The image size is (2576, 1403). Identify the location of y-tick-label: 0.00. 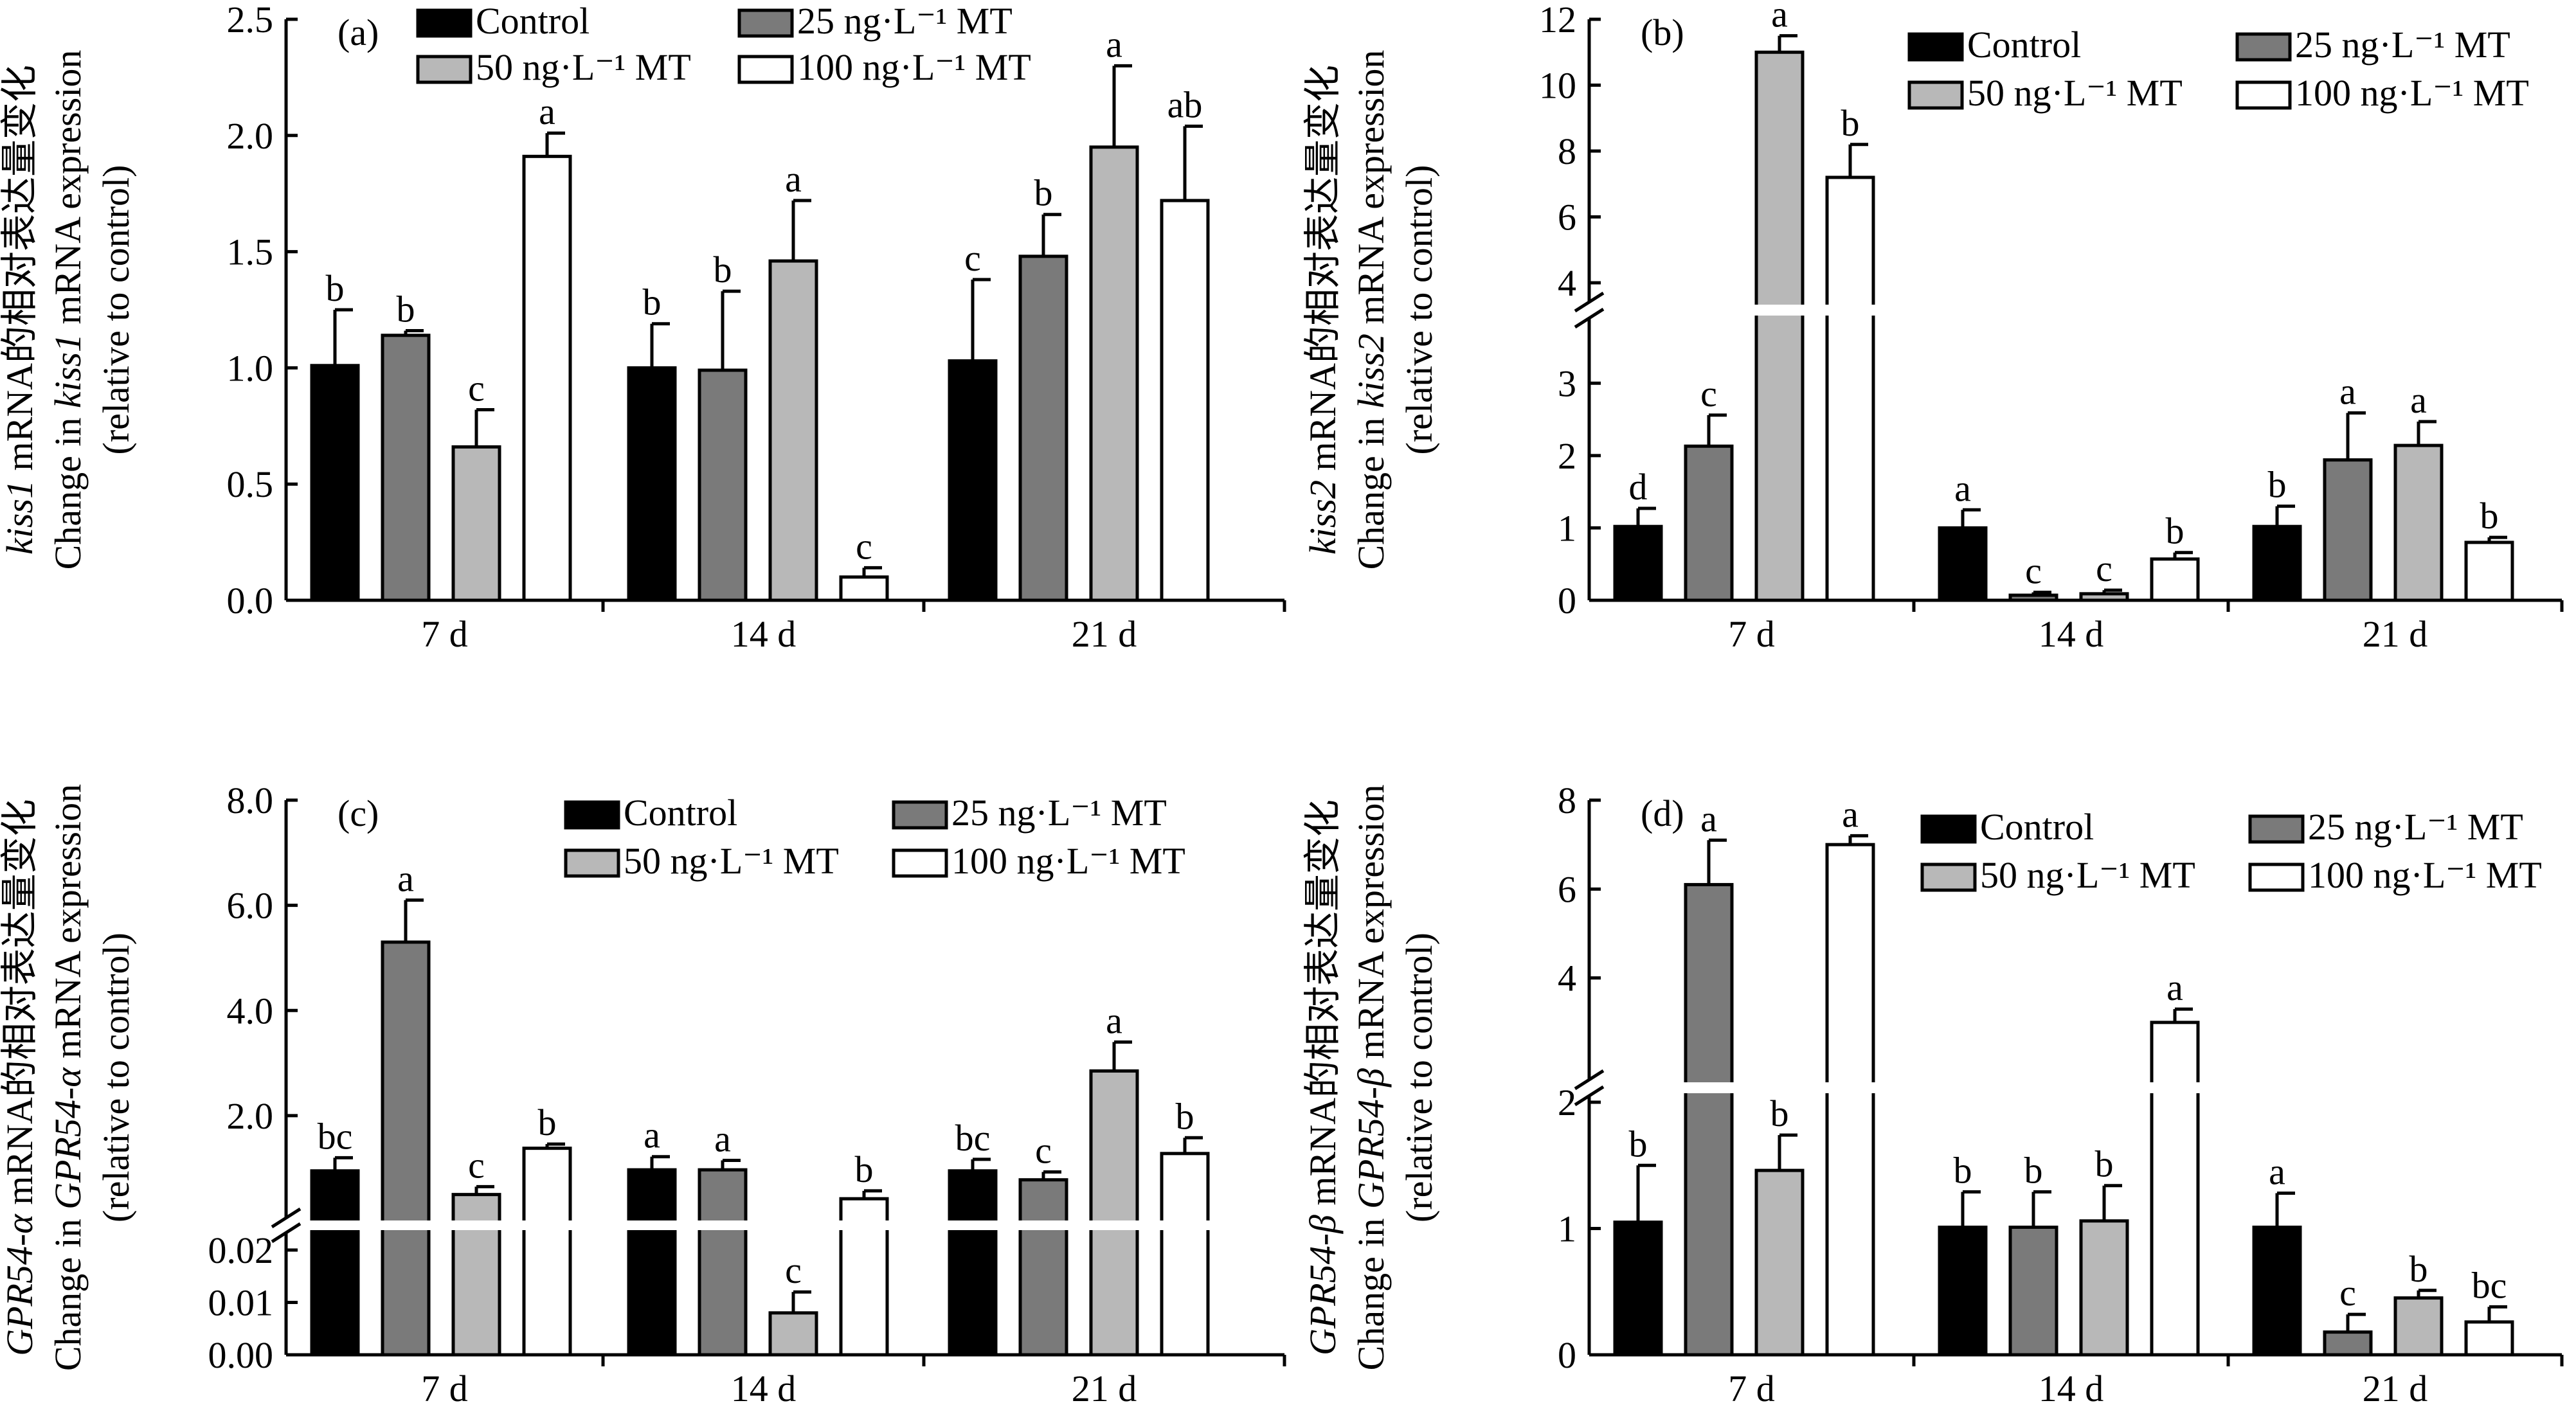
(241, 1355).